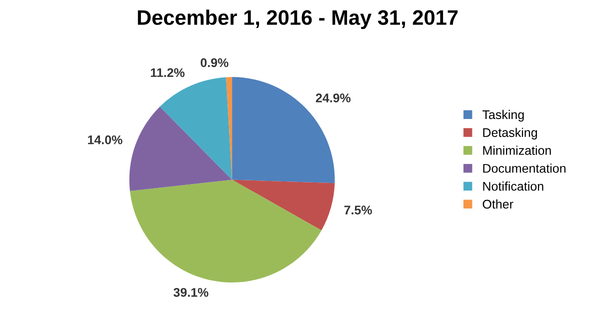  Describe the element at coordinates (214, 63) in the screenshot. I see `data-label: 0.9%` at that location.